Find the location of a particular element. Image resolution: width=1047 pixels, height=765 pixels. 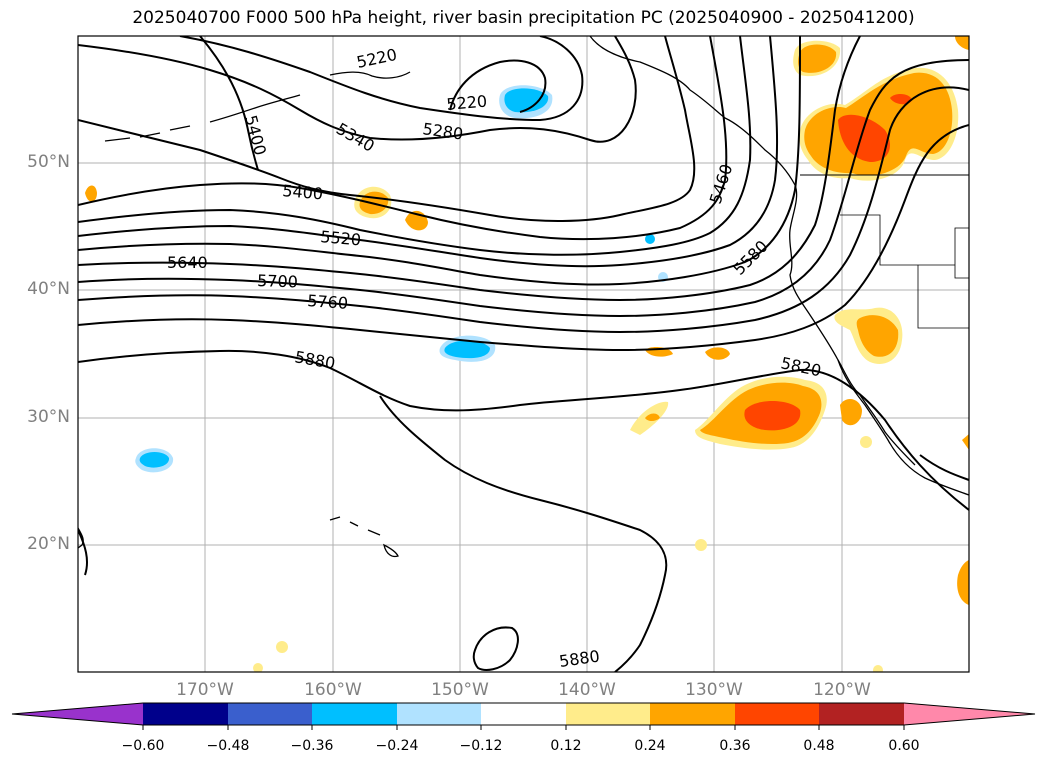

contour-label: 5640 is located at coordinates (187, 262).